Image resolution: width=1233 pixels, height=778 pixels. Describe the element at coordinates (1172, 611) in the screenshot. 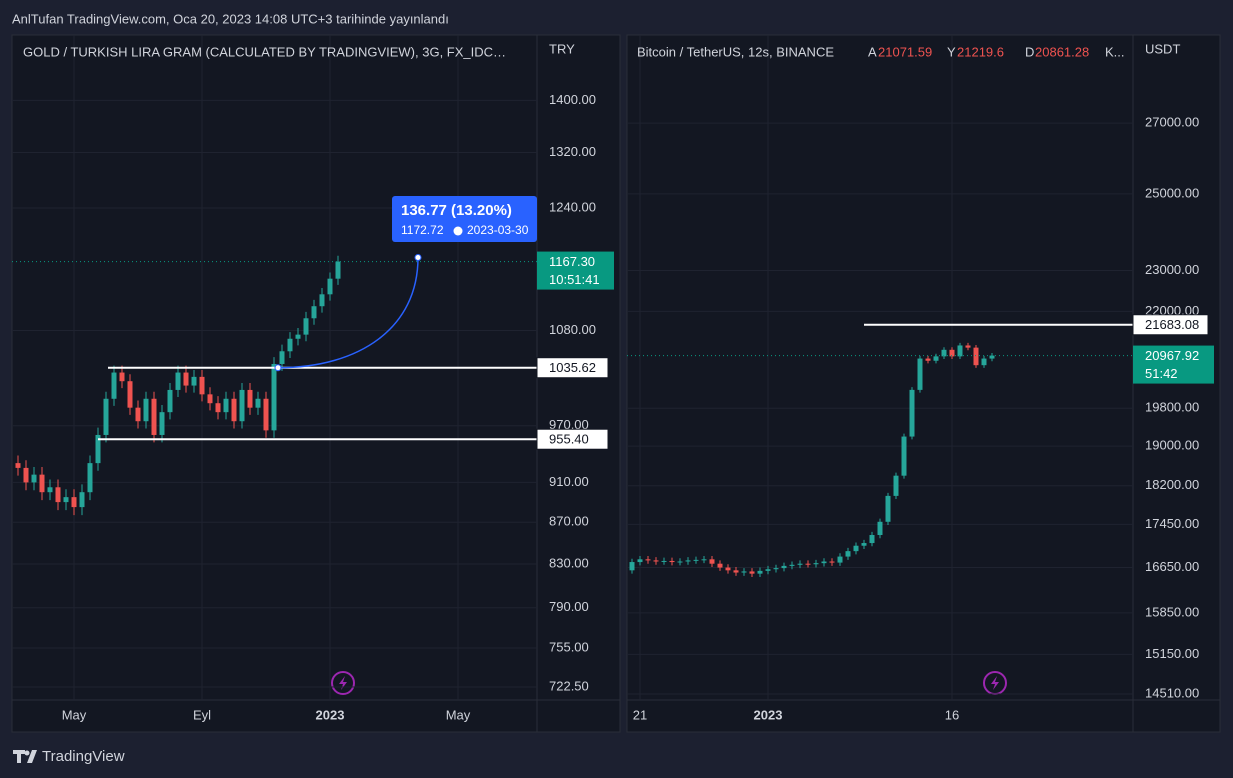

I see `y-tick-label: 15850.00` at that location.